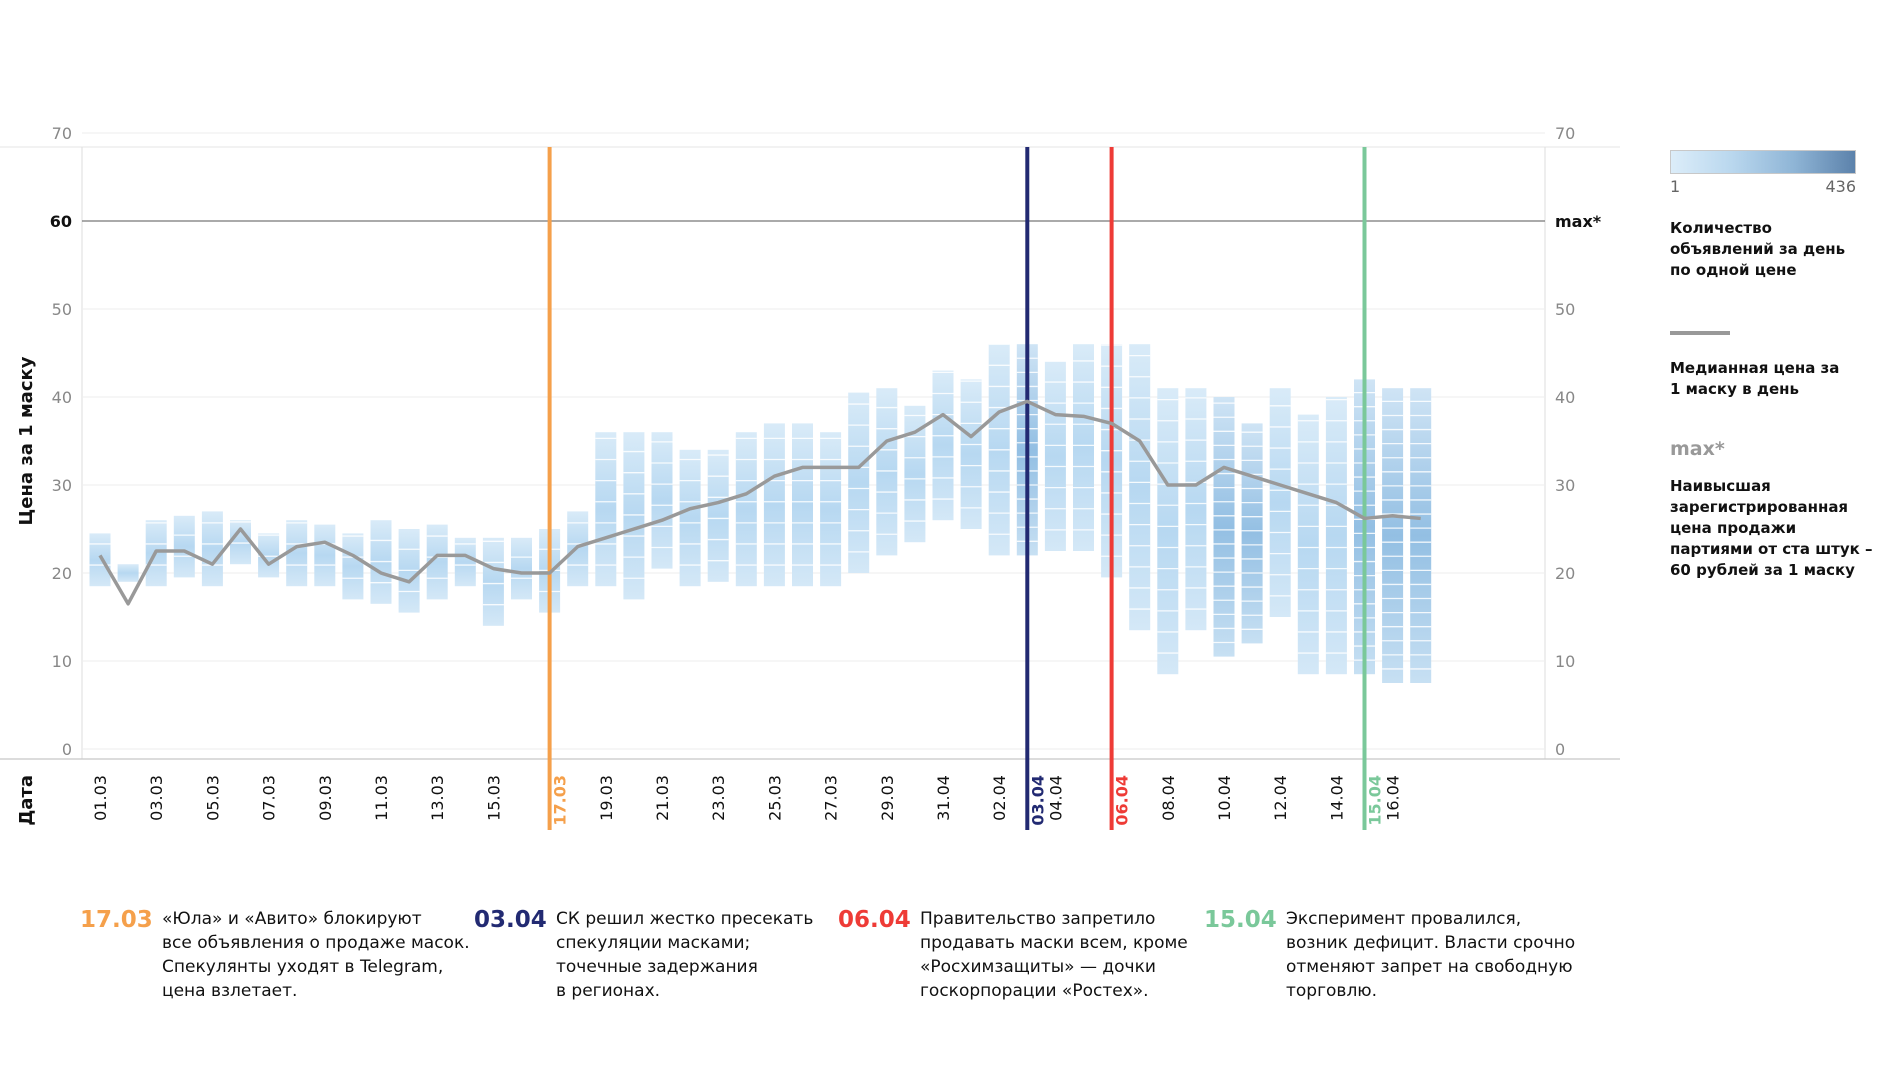 The image size is (1900, 1067). Describe the element at coordinates (156, 798) in the screenshot. I see `x-tick-label: 03.03` at that location.